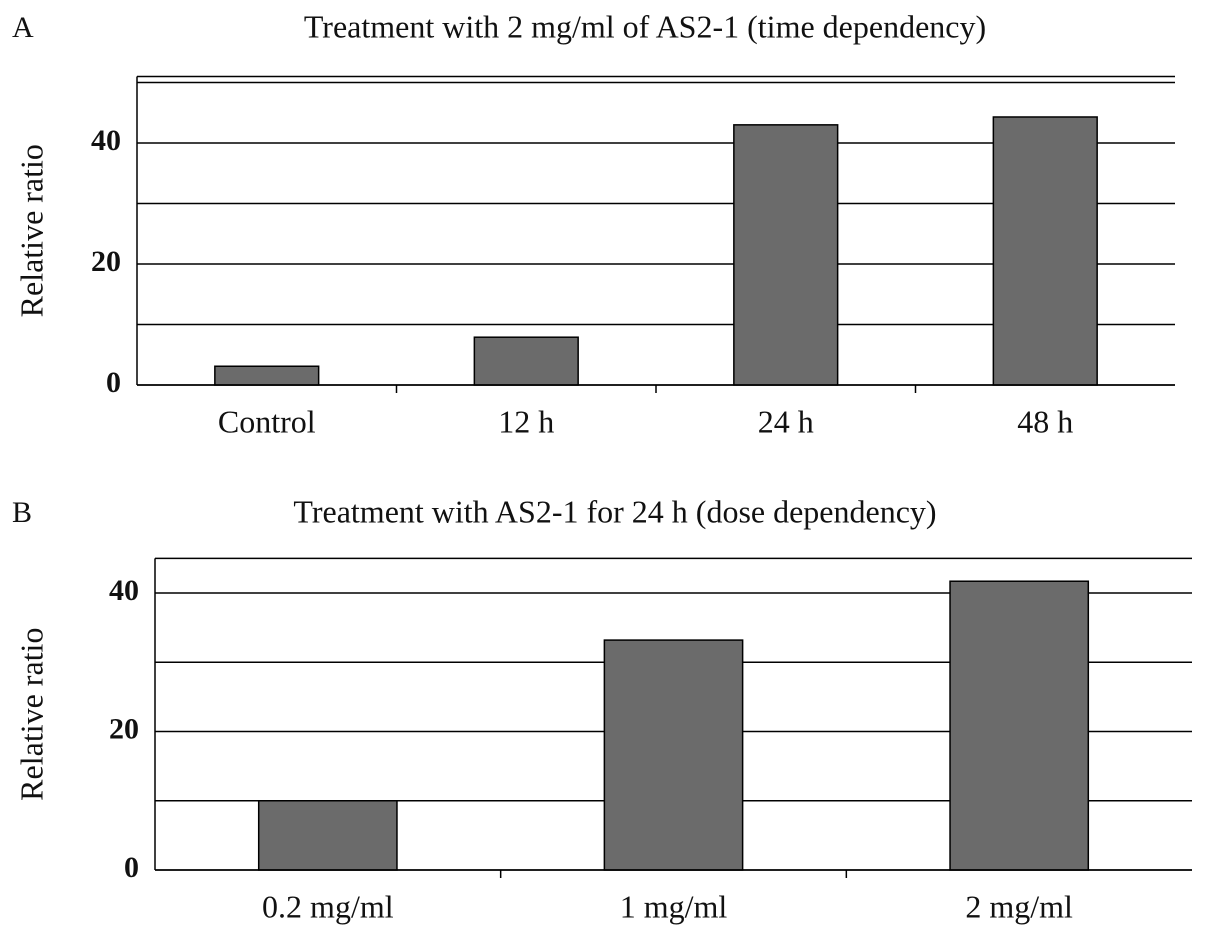 The width and height of the screenshot is (1205, 940). What do you see at coordinates (23, 27) in the screenshot?
I see `panel-label: A` at bounding box center [23, 27].